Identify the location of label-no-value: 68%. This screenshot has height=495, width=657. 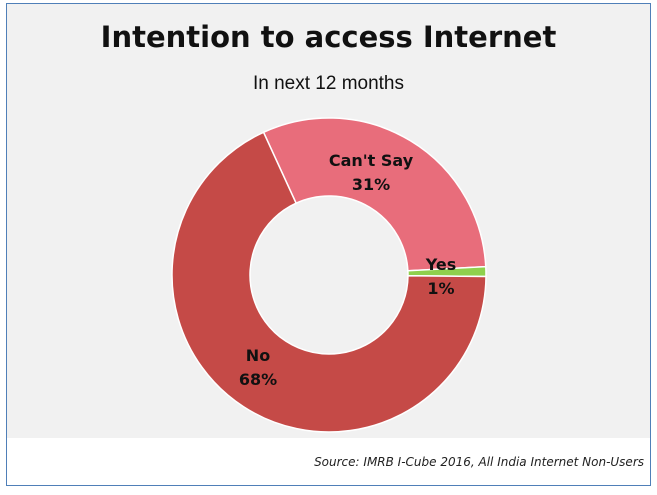
(258, 379).